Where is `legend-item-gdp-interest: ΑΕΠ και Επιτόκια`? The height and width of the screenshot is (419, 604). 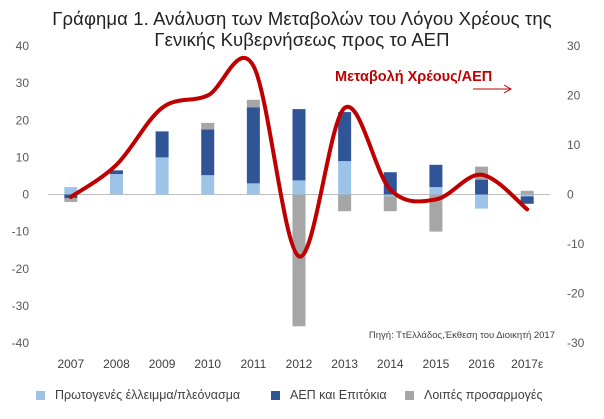
legend-item-gdp-interest: ΑΕΠ και Επιτόκια is located at coordinates (329, 395).